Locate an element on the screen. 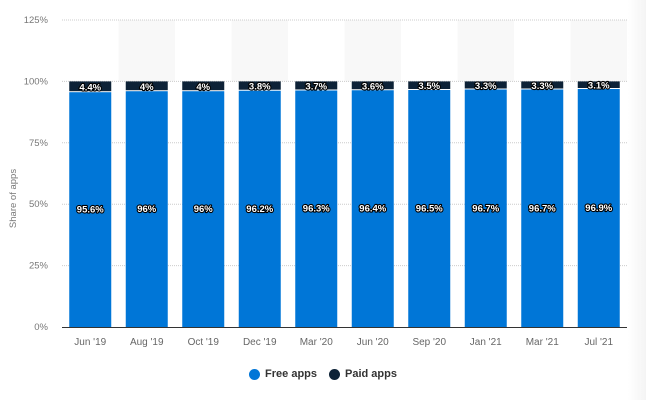  y-tick-label: 0% is located at coordinates (41, 327).